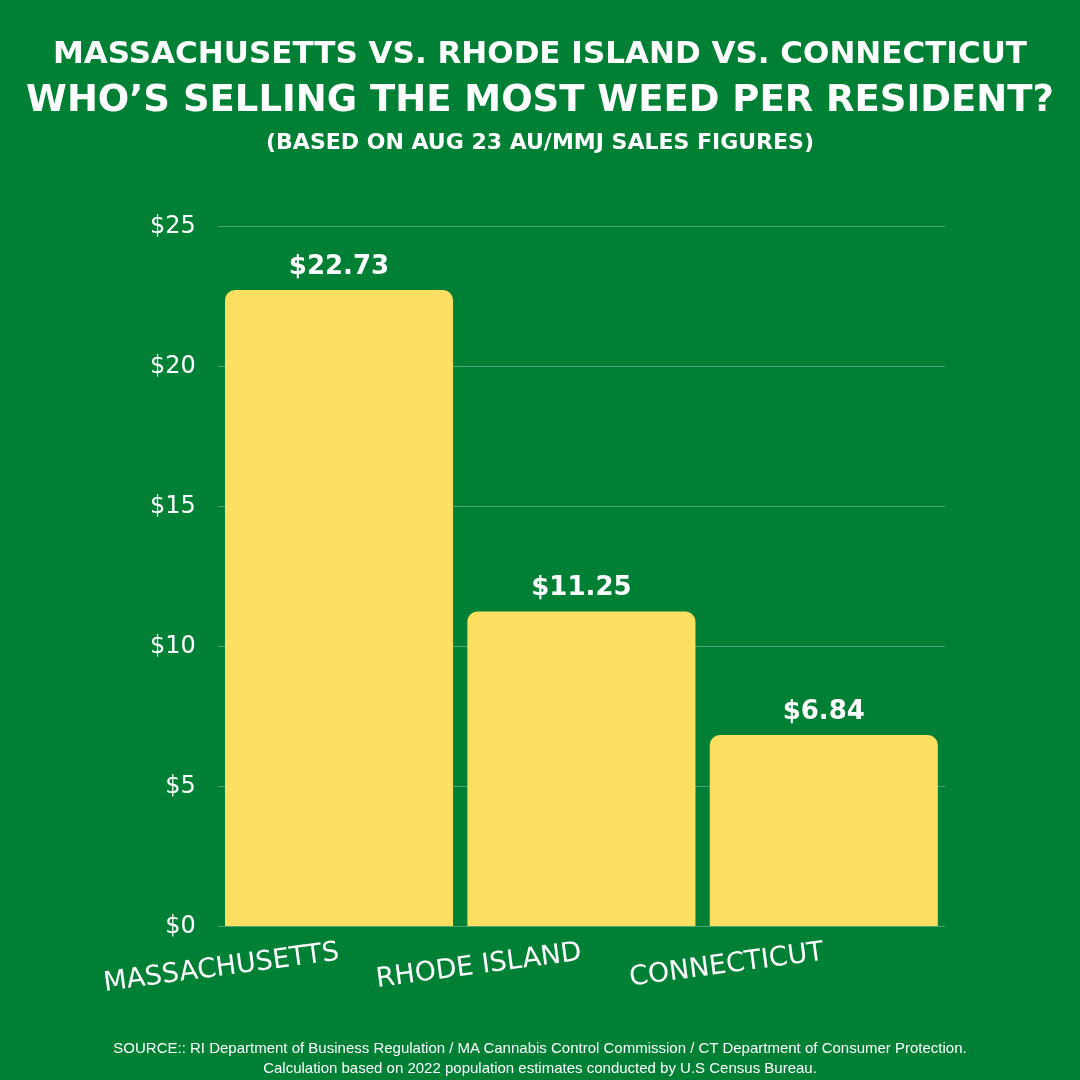 This screenshot has height=1080, width=1080. Describe the element at coordinates (581, 586) in the screenshot. I see `data-label: $11.25` at that location.